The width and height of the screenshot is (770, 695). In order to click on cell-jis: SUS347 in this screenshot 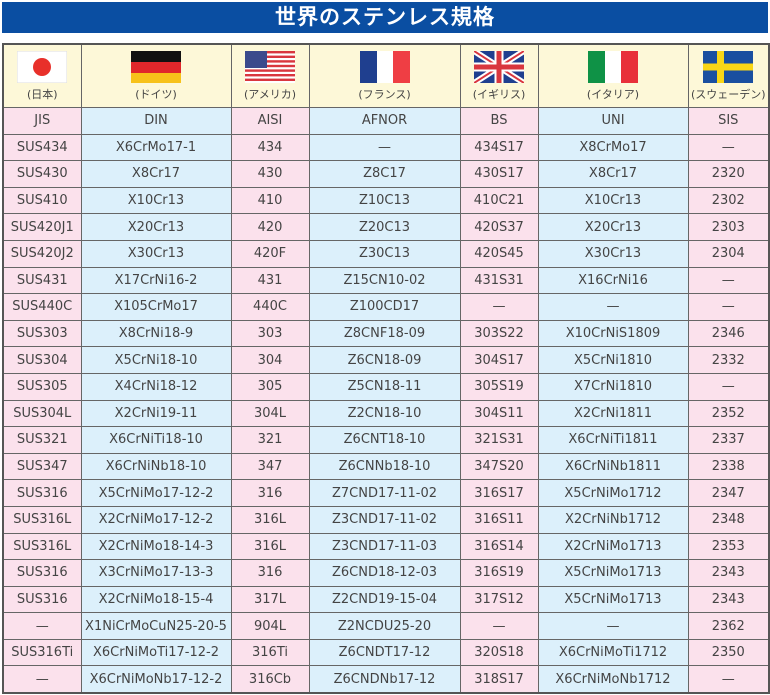, I will do `click(42, 466)`.